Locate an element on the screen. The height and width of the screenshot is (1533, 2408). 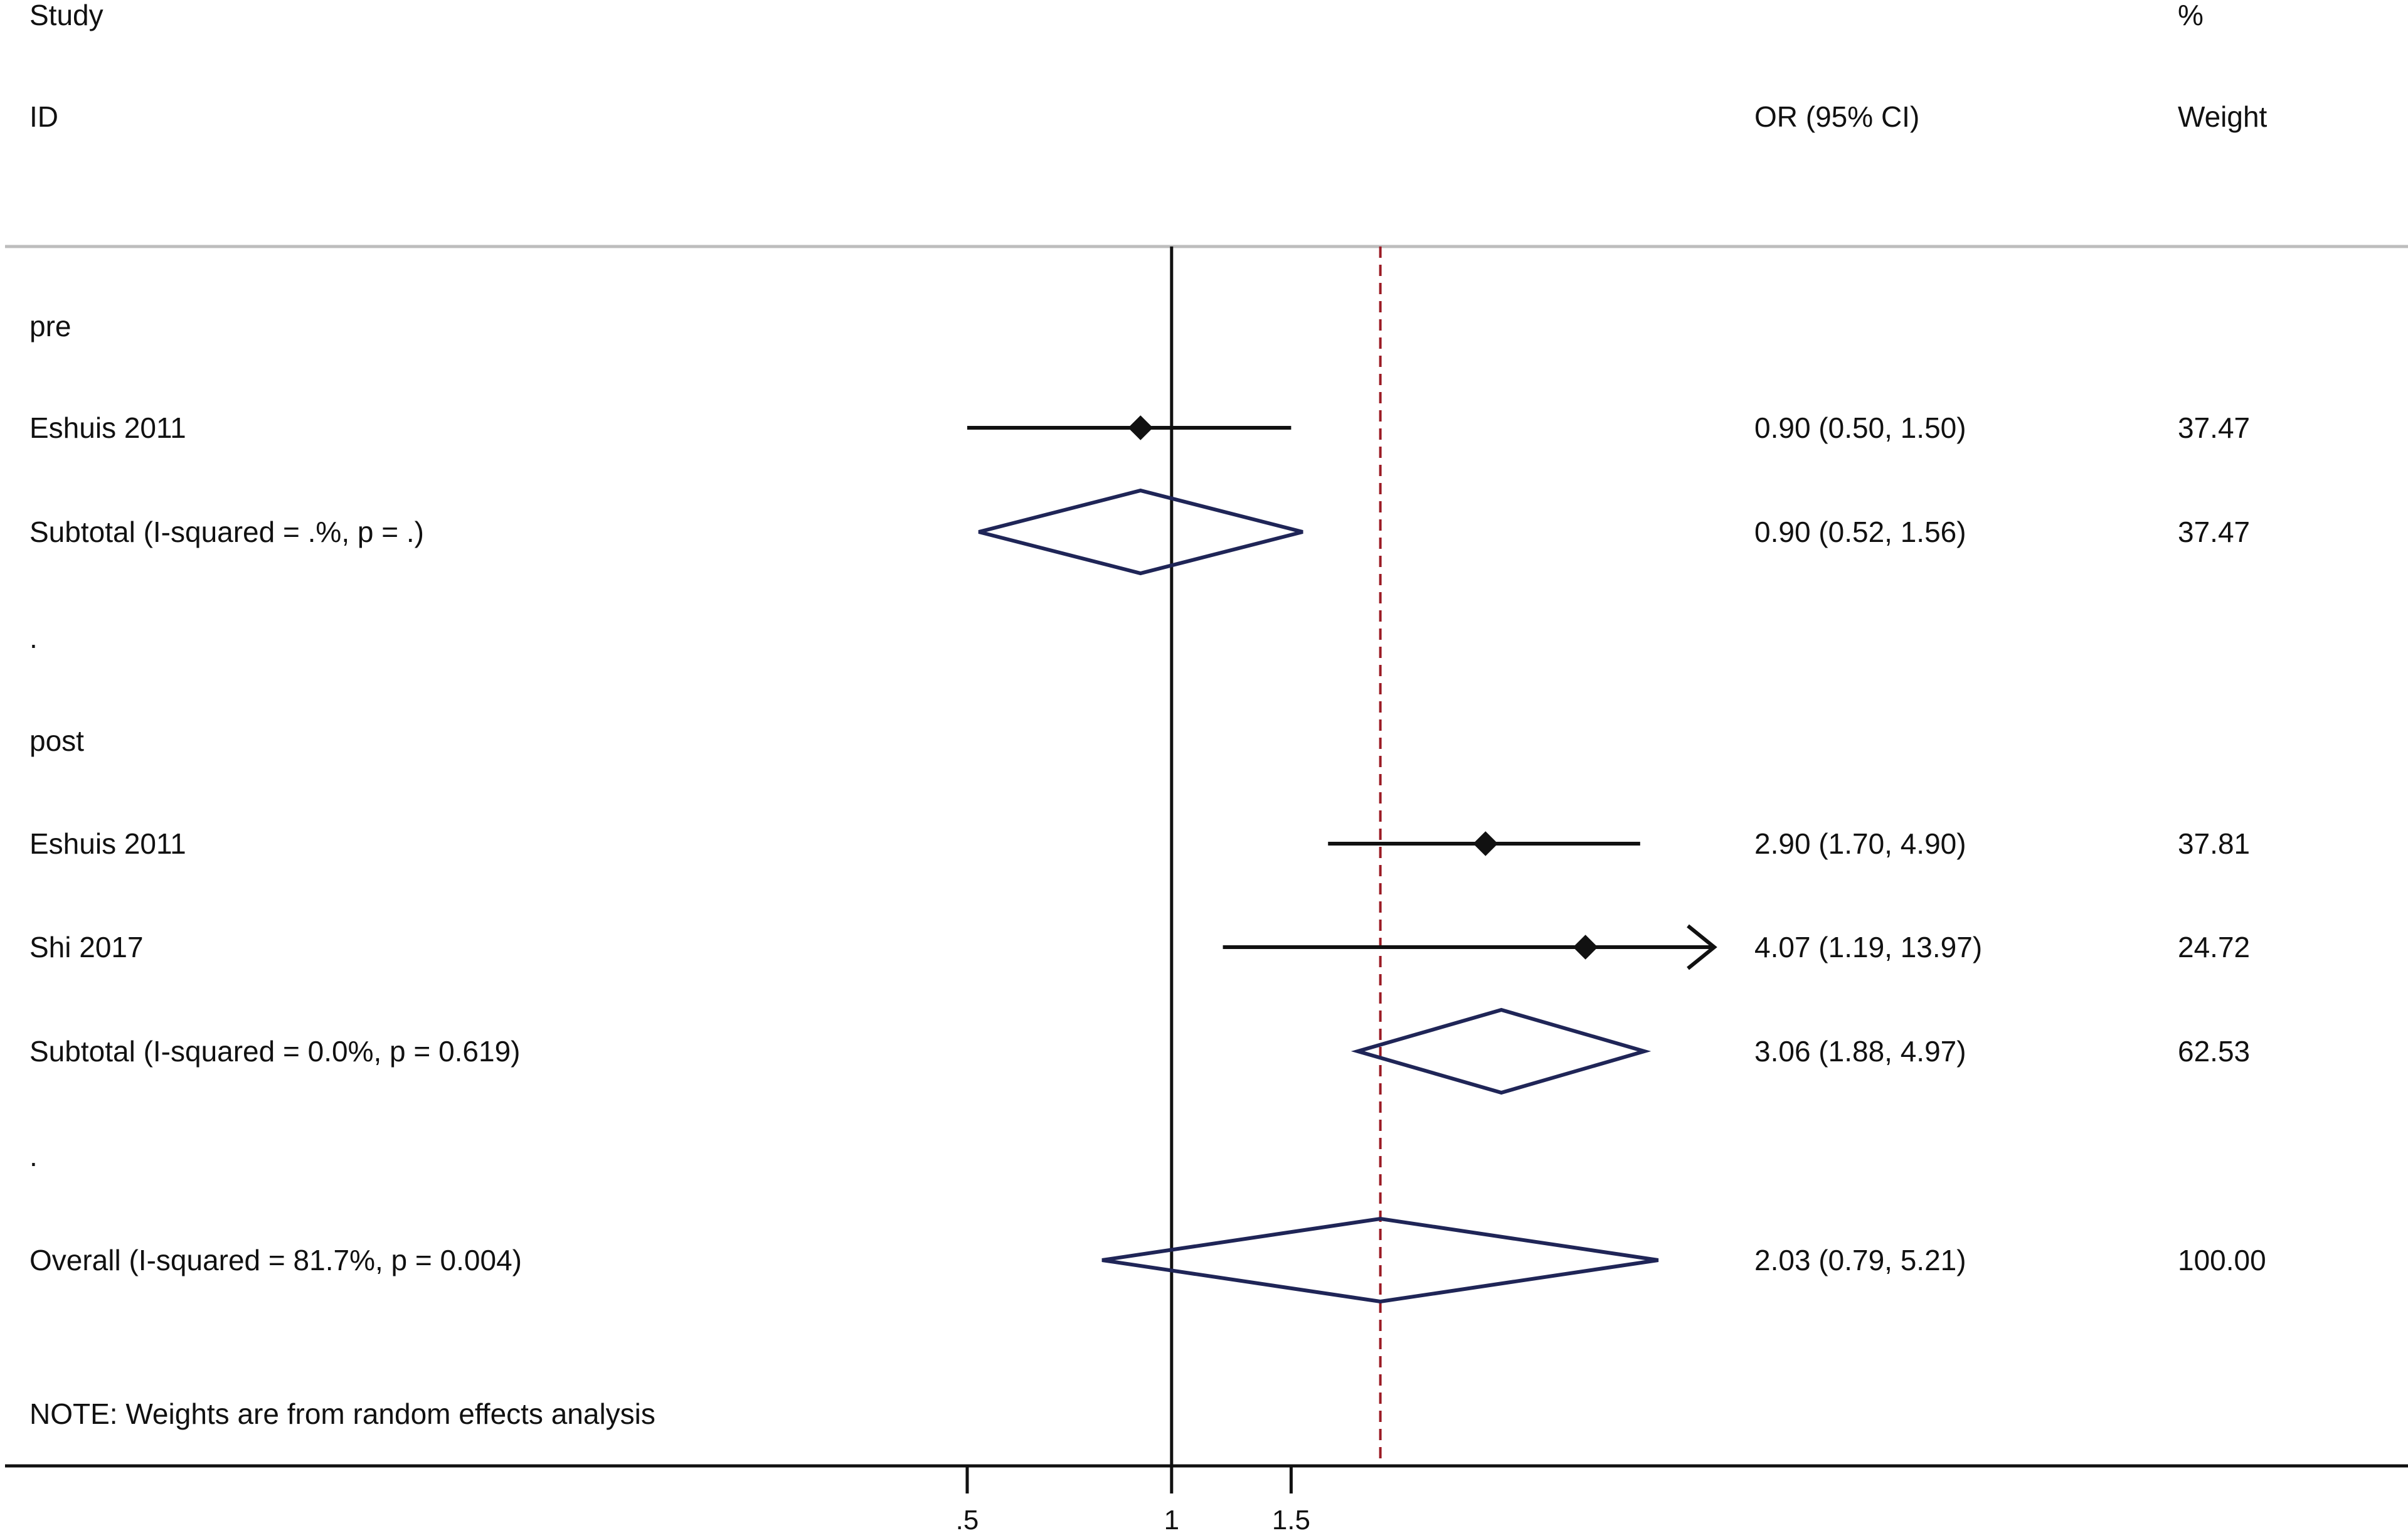
study-estimate-text: 2.90 (1.70, 4.90) is located at coordinates (1860, 843).